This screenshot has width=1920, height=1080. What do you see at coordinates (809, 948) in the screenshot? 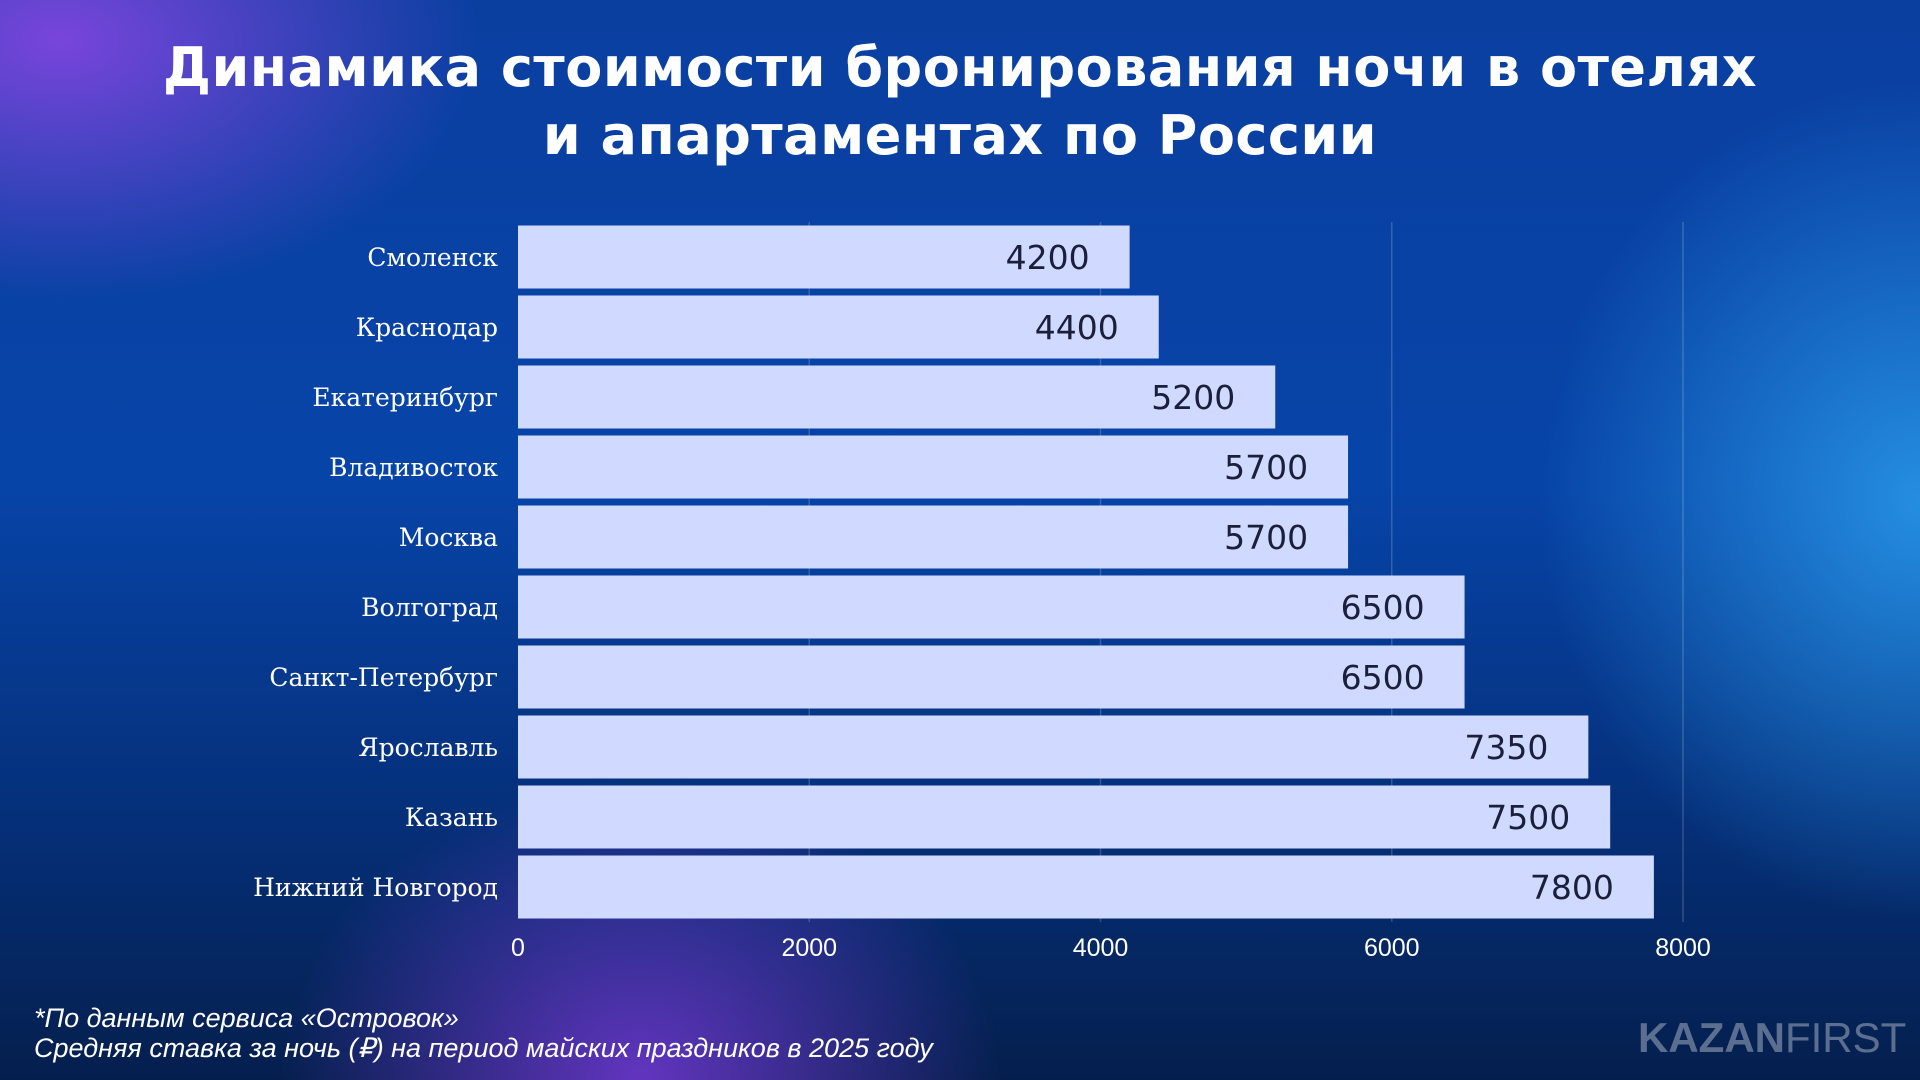
I see `x-tick-label: 2000` at bounding box center [809, 948].